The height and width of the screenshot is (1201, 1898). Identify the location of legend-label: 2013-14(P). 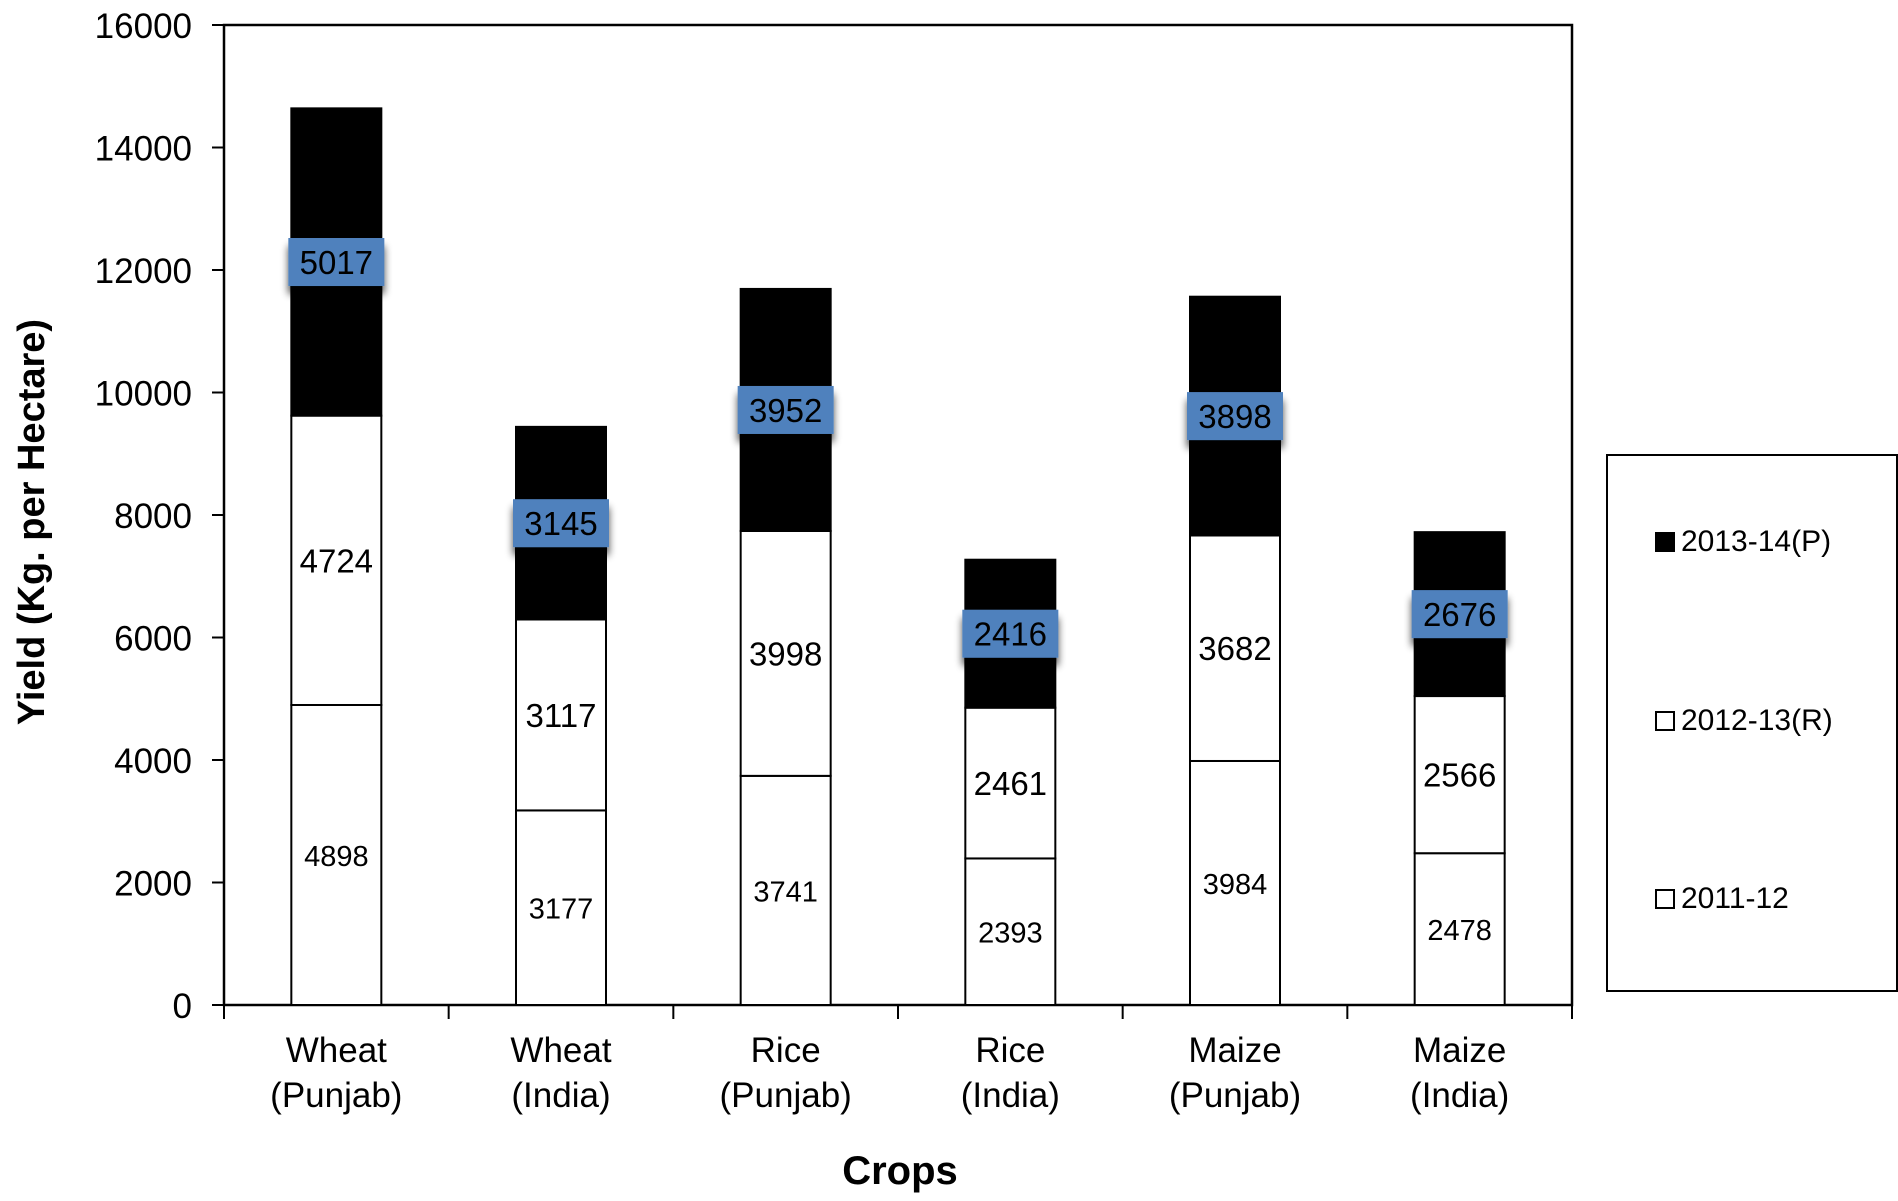
(1756, 541).